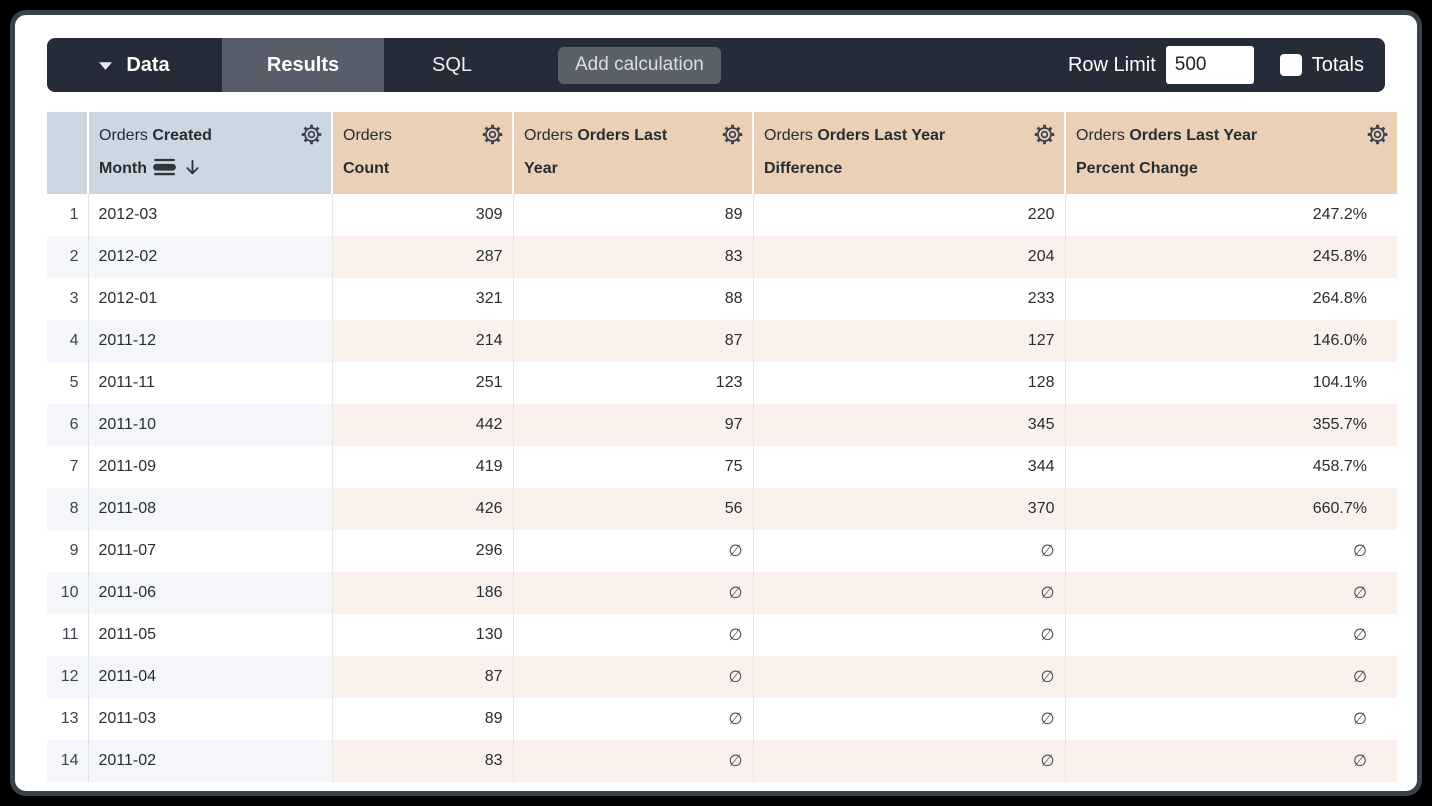 The image size is (1432, 806). Describe the element at coordinates (909, 467) in the screenshot. I see `difference-cell: 344` at that location.